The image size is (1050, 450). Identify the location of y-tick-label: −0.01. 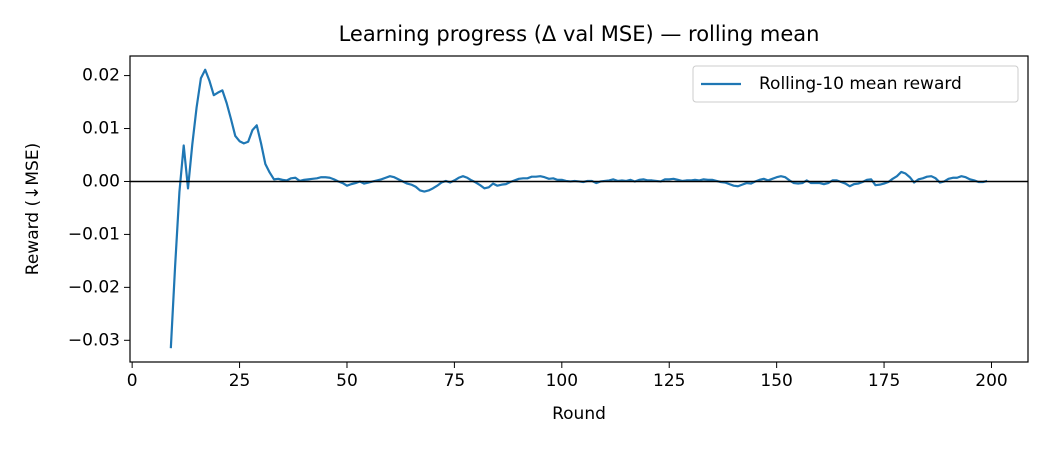
(94, 234).